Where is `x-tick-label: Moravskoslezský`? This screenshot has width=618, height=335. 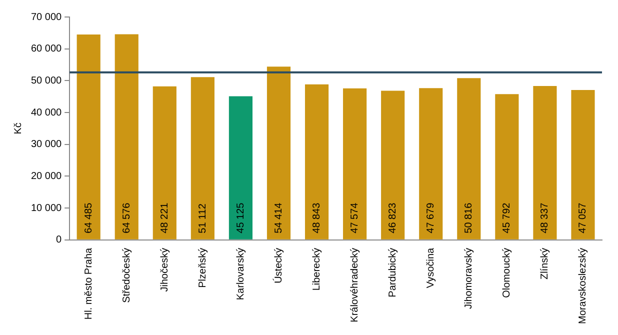 x-tick-label: Moravskoslezský is located at coordinates (583, 286).